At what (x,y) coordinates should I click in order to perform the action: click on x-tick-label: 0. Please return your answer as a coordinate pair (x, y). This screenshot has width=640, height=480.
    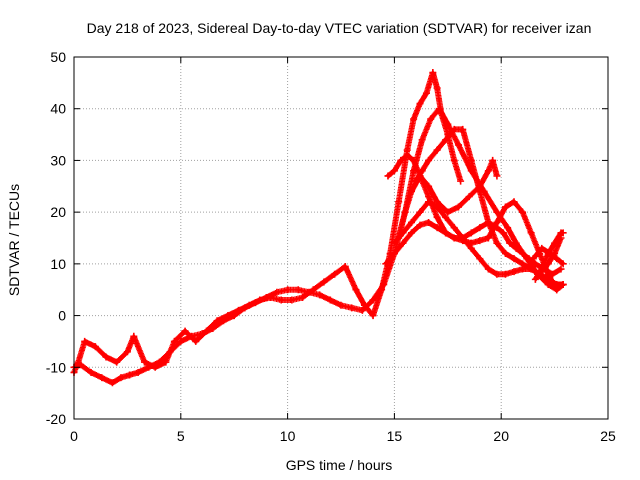
    Looking at the image, I should click on (74, 436).